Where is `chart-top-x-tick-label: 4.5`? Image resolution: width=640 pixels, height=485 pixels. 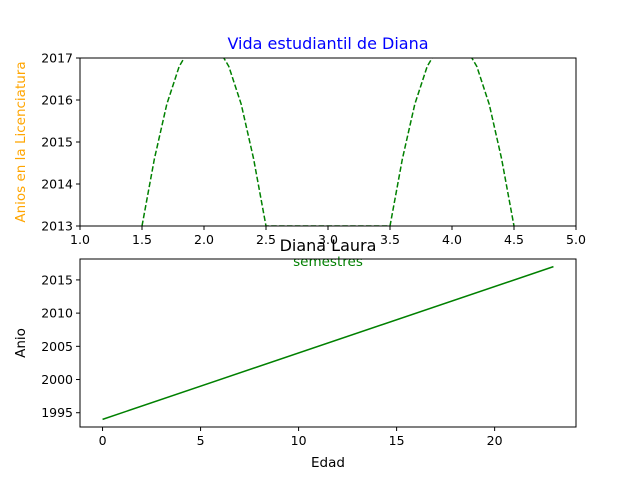 chart-top-x-tick-label: 4.5 is located at coordinates (514, 239).